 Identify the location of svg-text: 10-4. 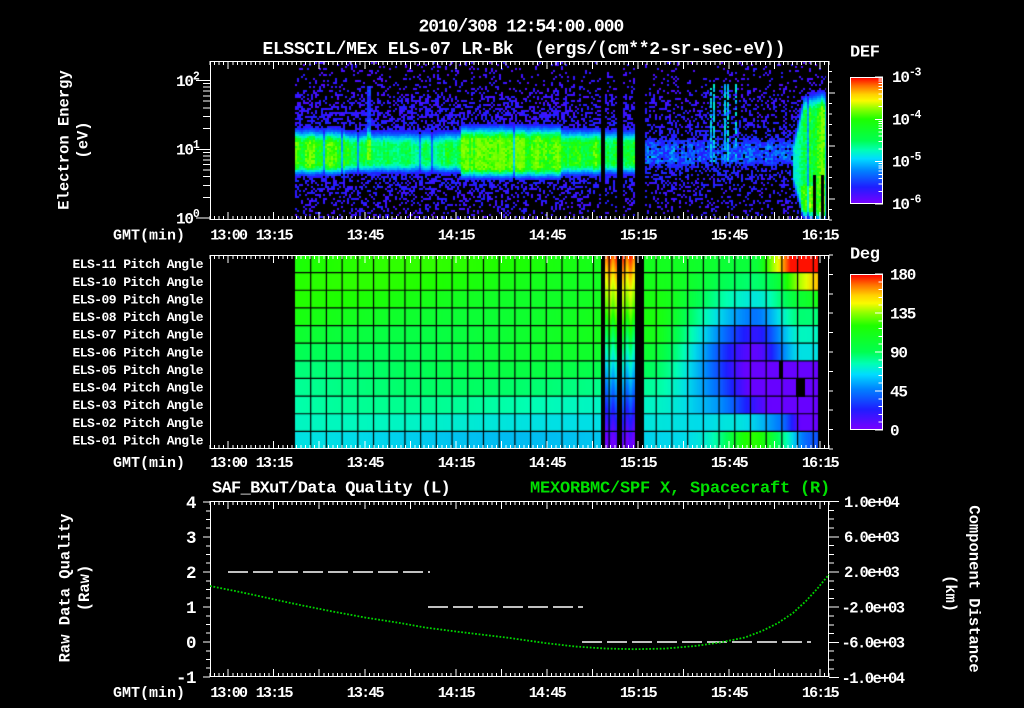
(907, 119).